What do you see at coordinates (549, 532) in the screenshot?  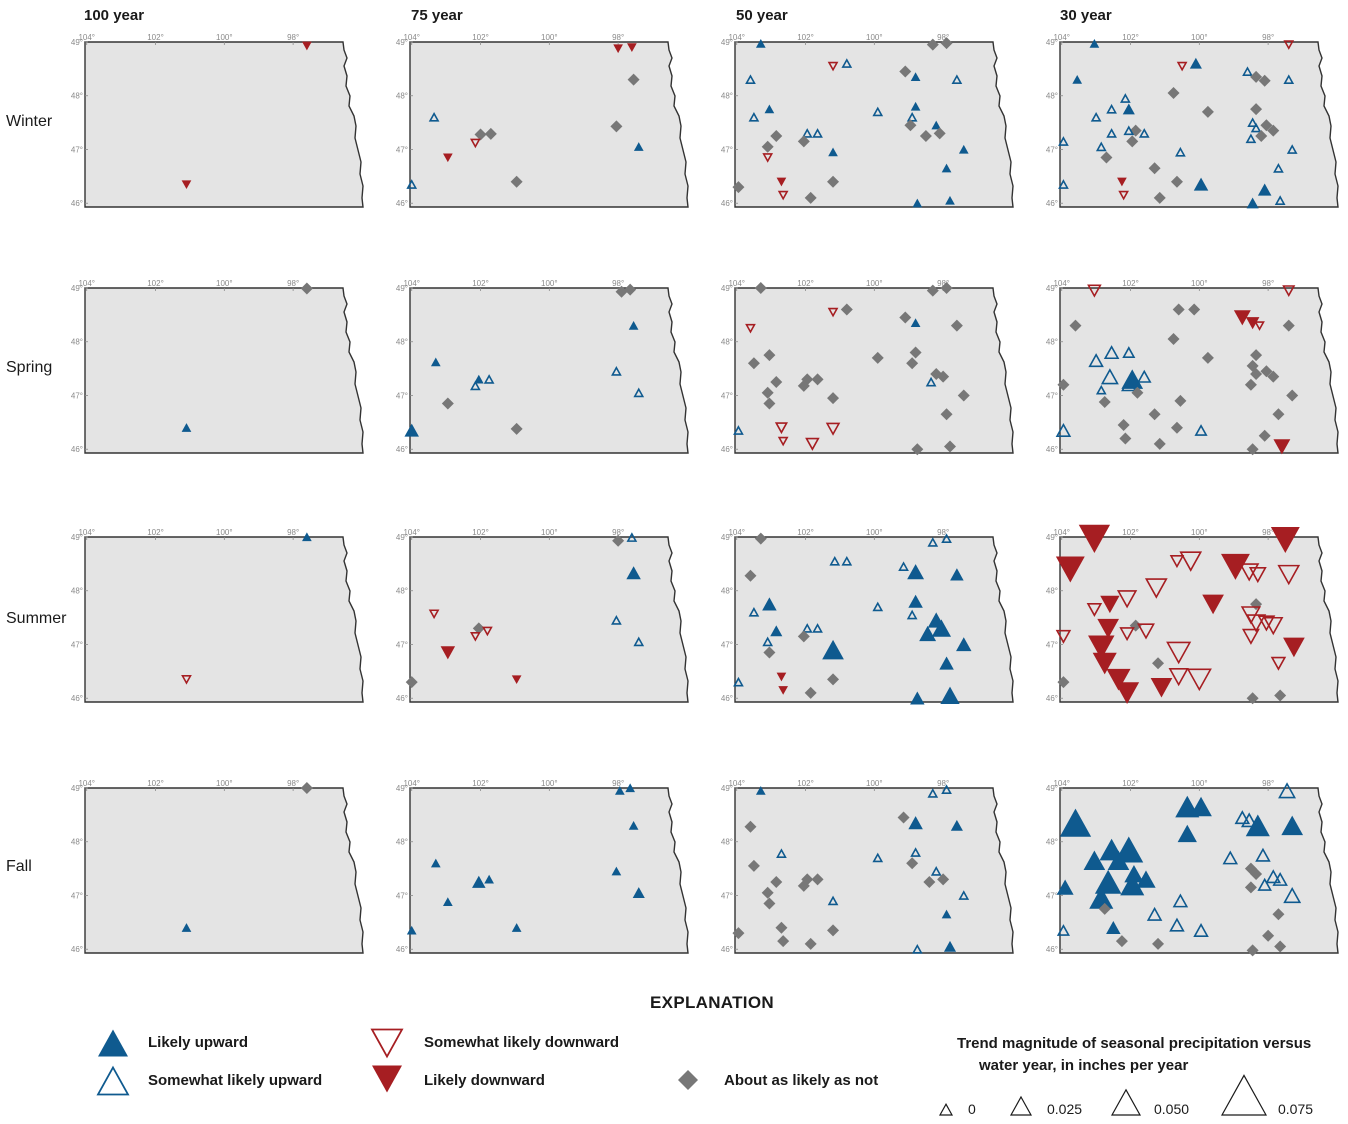 I see `lon-tick-label-summer-75yr: 100°` at bounding box center [549, 532].